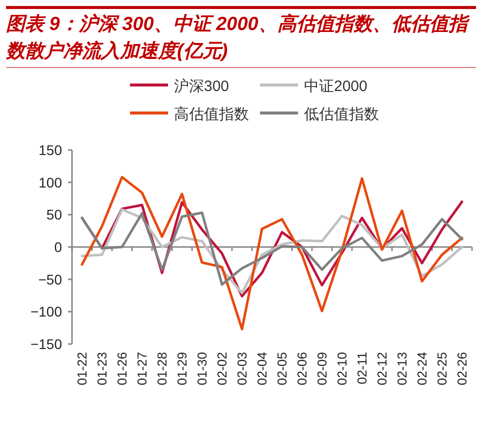 The image size is (488, 432). I want to click on x-tick-label: 01-30, so click(202, 369).